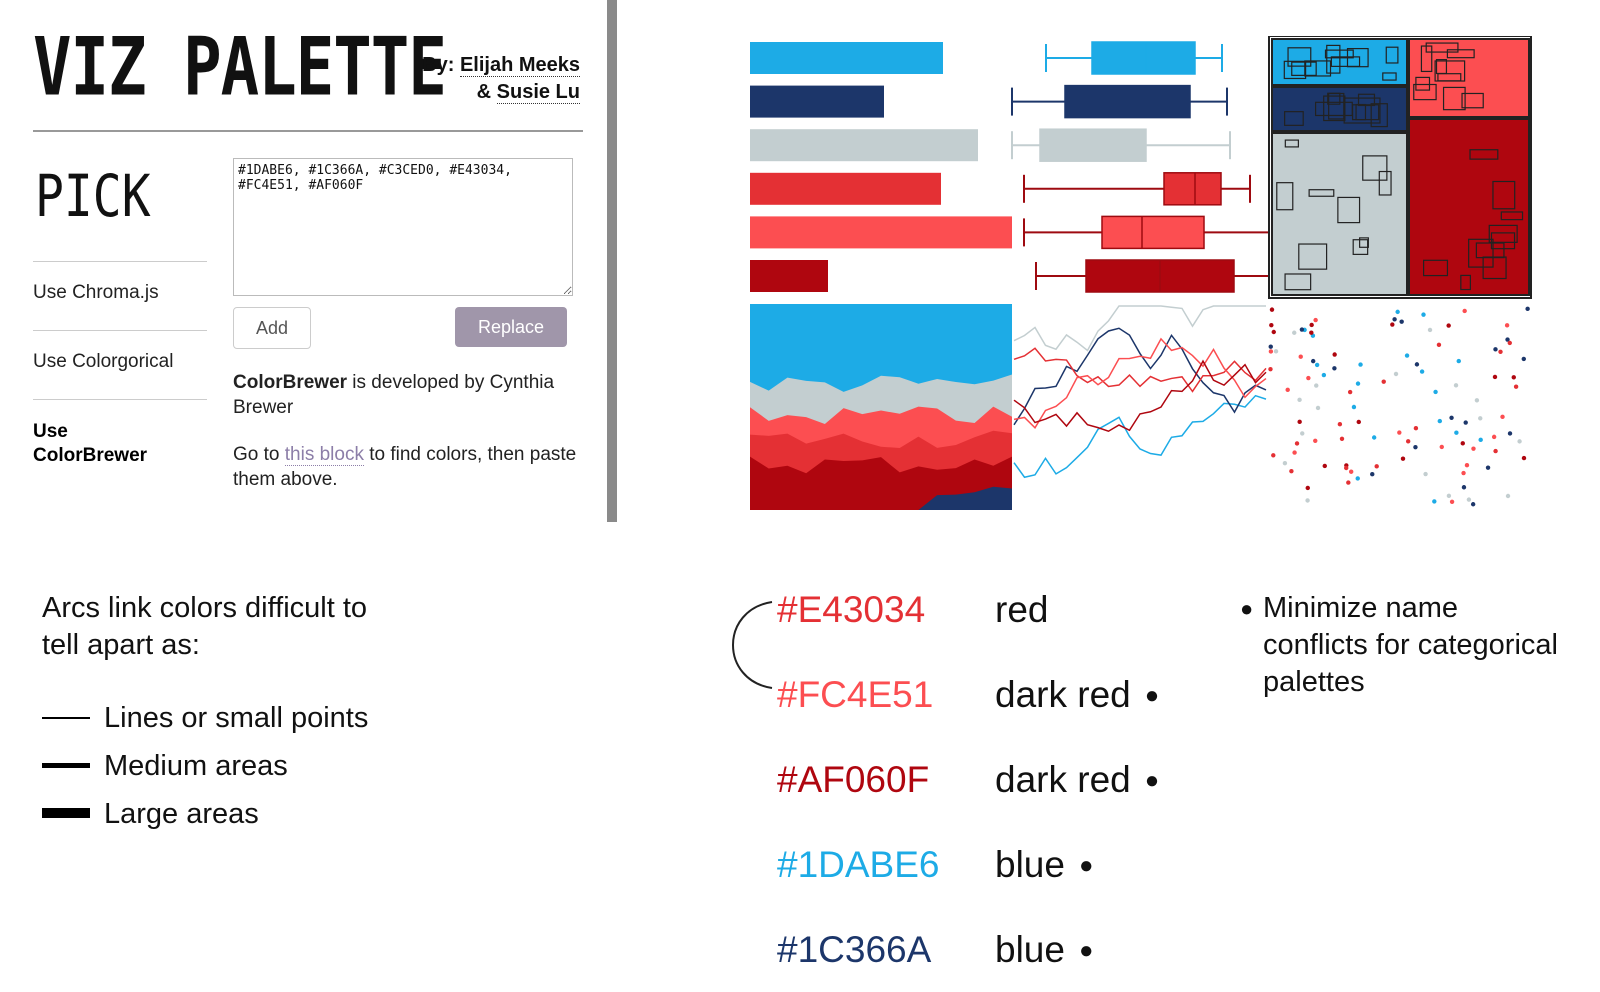 The width and height of the screenshot is (1600, 992). What do you see at coordinates (511, 327) in the screenshot?
I see `replace-button: Replace` at bounding box center [511, 327].